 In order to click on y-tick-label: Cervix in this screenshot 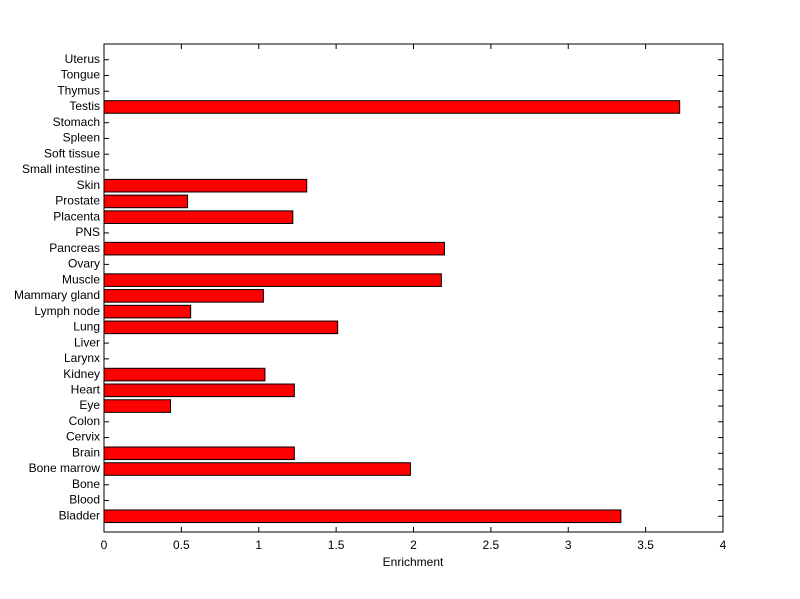, I will do `click(83, 437)`.